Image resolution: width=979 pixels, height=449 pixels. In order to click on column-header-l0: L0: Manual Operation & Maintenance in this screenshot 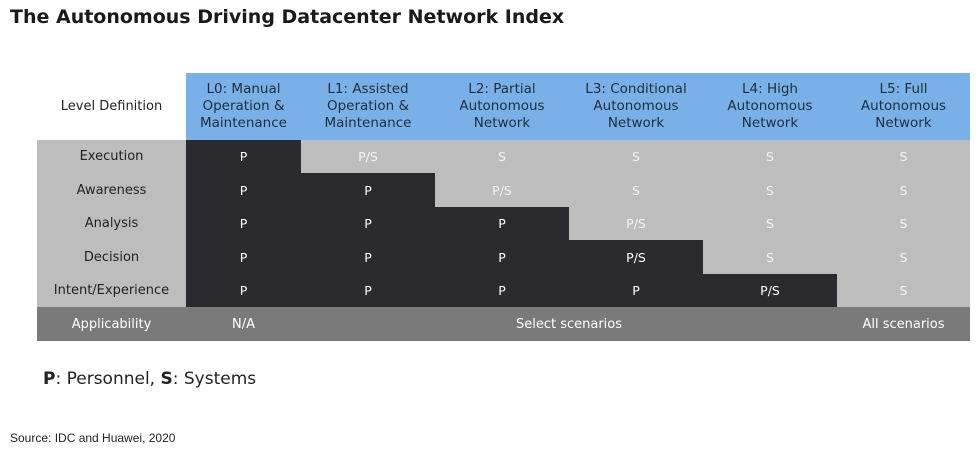, I will do `click(243, 106)`.